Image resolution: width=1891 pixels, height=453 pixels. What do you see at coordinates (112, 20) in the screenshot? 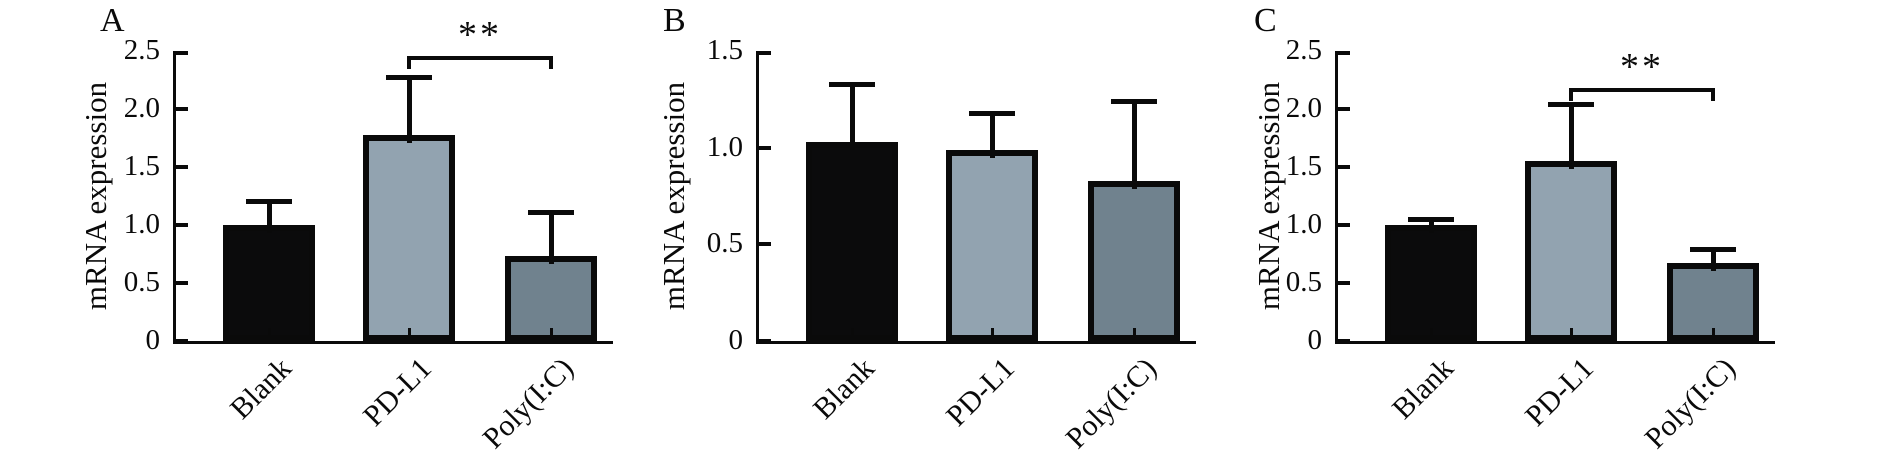
I see `panel-a-letter: A` at bounding box center [112, 20].